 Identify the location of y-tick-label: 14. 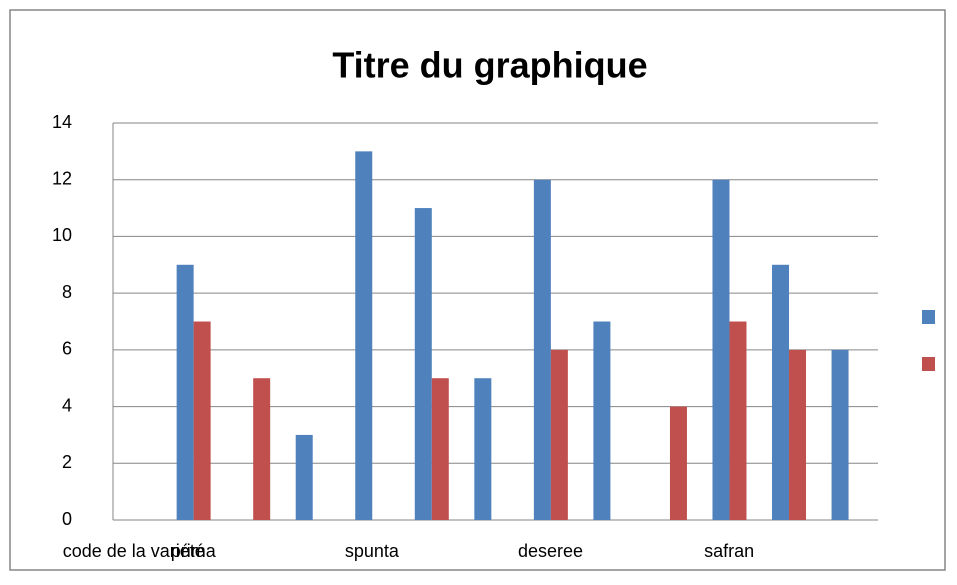
(62, 122).